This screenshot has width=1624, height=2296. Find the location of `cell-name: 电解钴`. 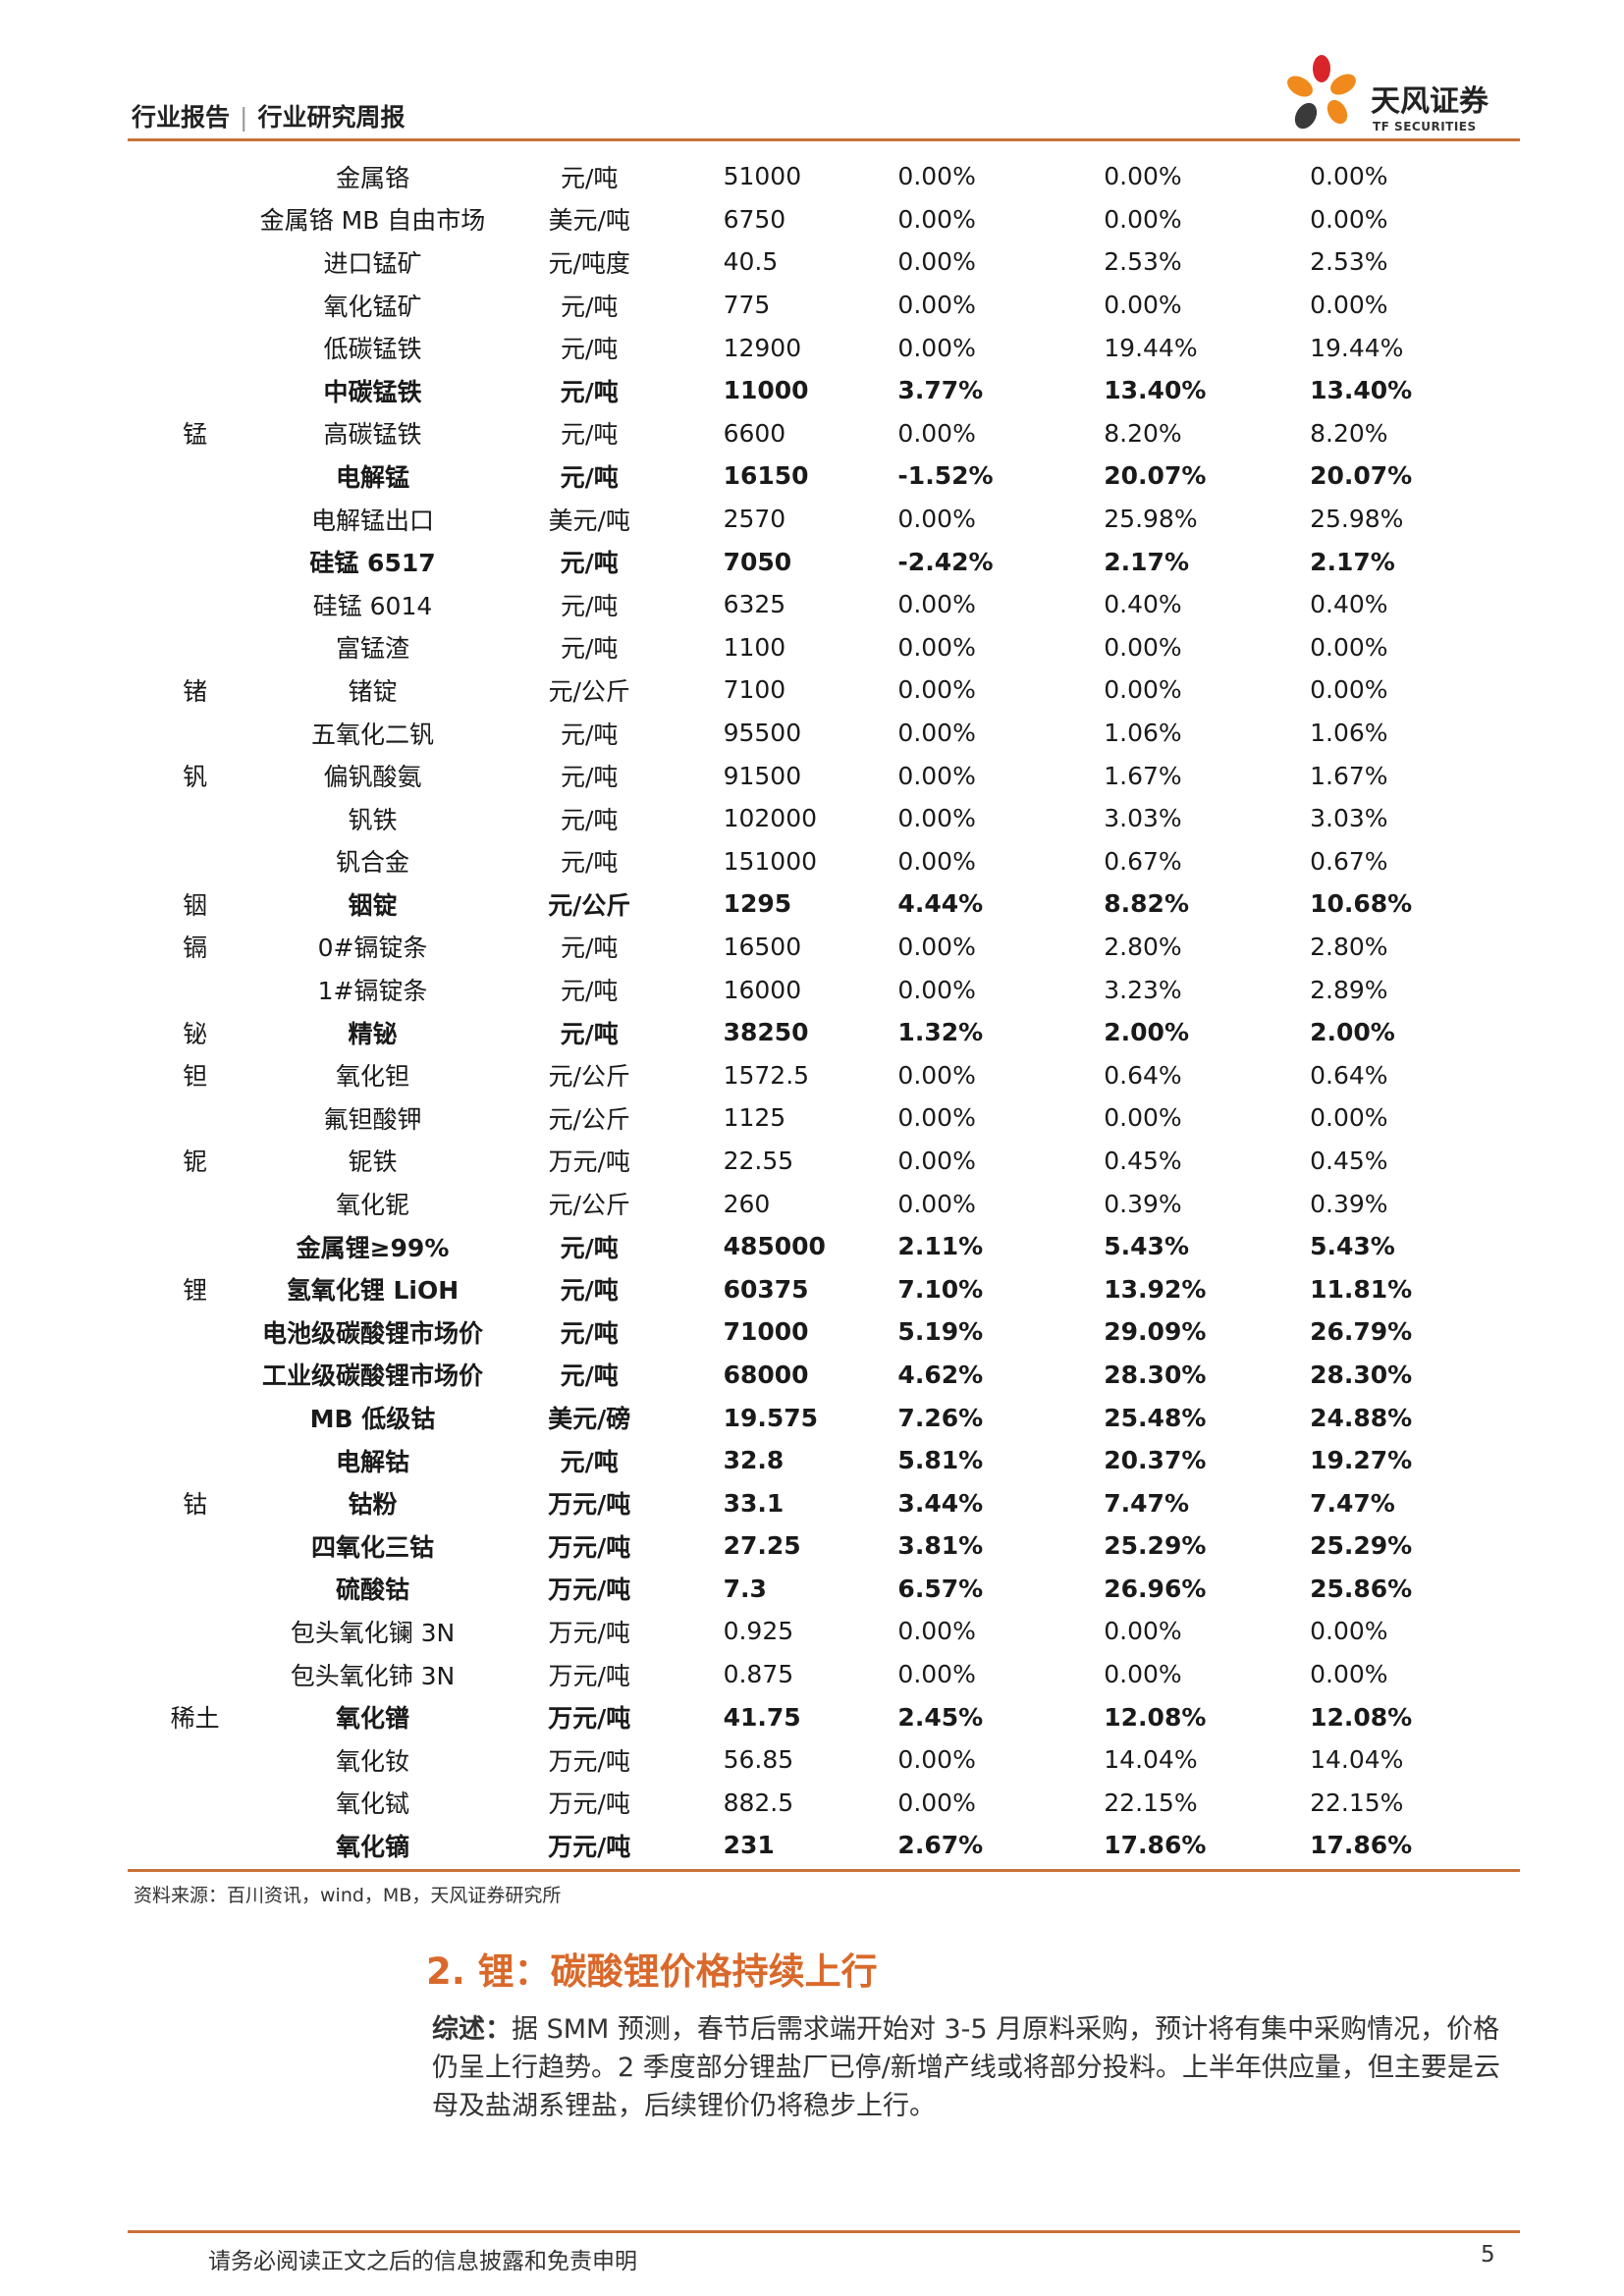

cell-name: 电解钴 is located at coordinates (372, 1461).